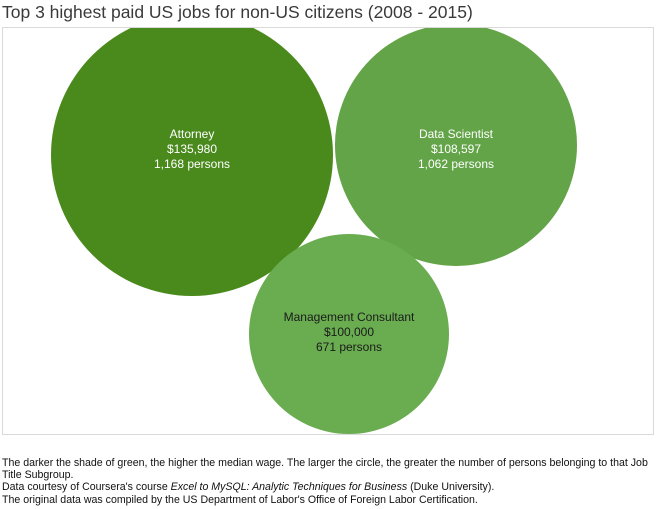 This screenshot has width=656, height=509. What do you see at coordinates (349, 317) in the screenshot?
I see `bubble-job-label: Management Consultant` at bounding box center [349, 317].